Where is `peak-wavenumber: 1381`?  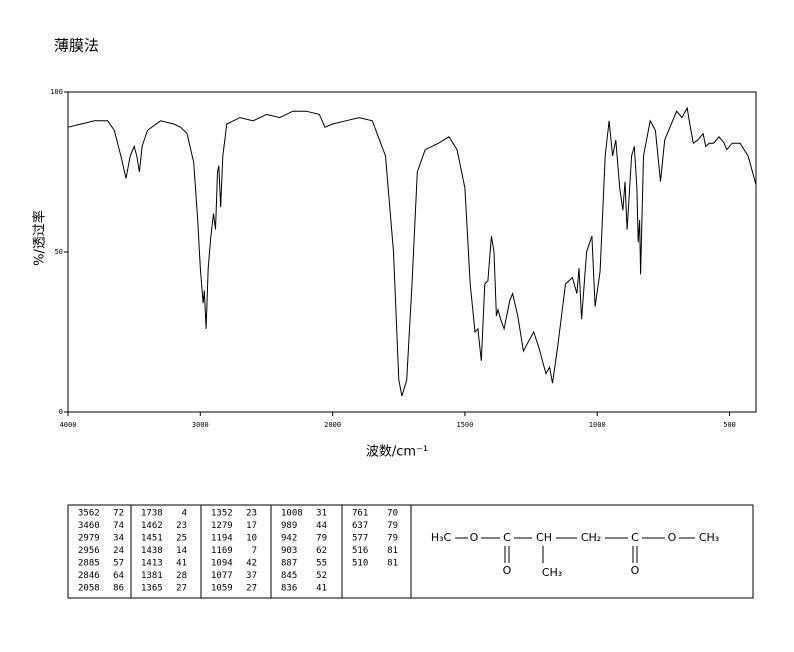 peak-wavenumber: 1381 is located at coordinates (152, 576).